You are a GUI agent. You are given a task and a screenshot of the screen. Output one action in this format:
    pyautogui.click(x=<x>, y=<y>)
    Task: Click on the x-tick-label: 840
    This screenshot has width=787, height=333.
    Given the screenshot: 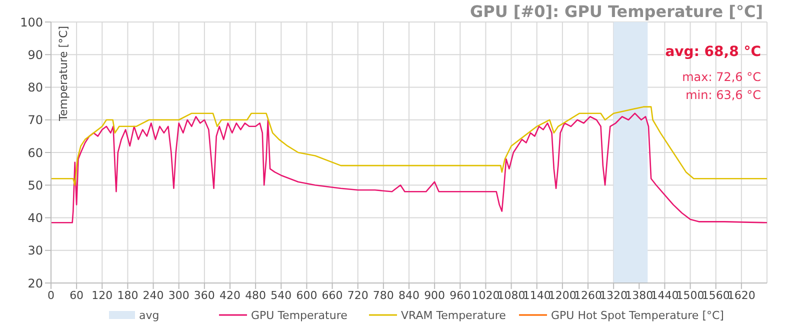 What is the action you would take?
    pyautogui.click(x=409, y=295)
    